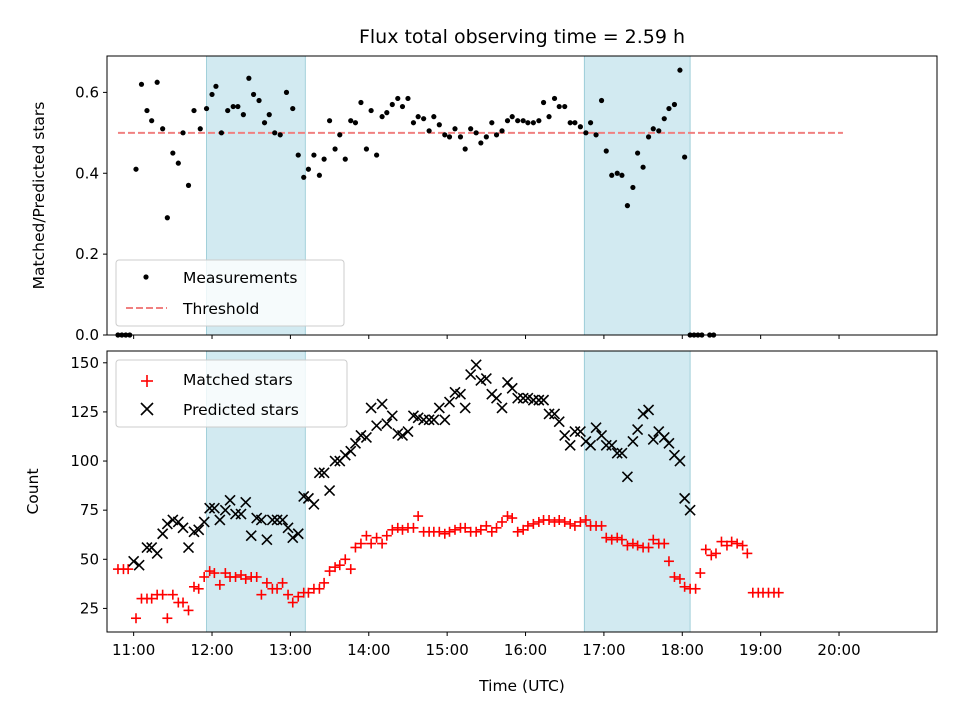 The width and height of the screenshot is (960, 720). I want to click on x-tick-label: 13:00, so click(290, 650).